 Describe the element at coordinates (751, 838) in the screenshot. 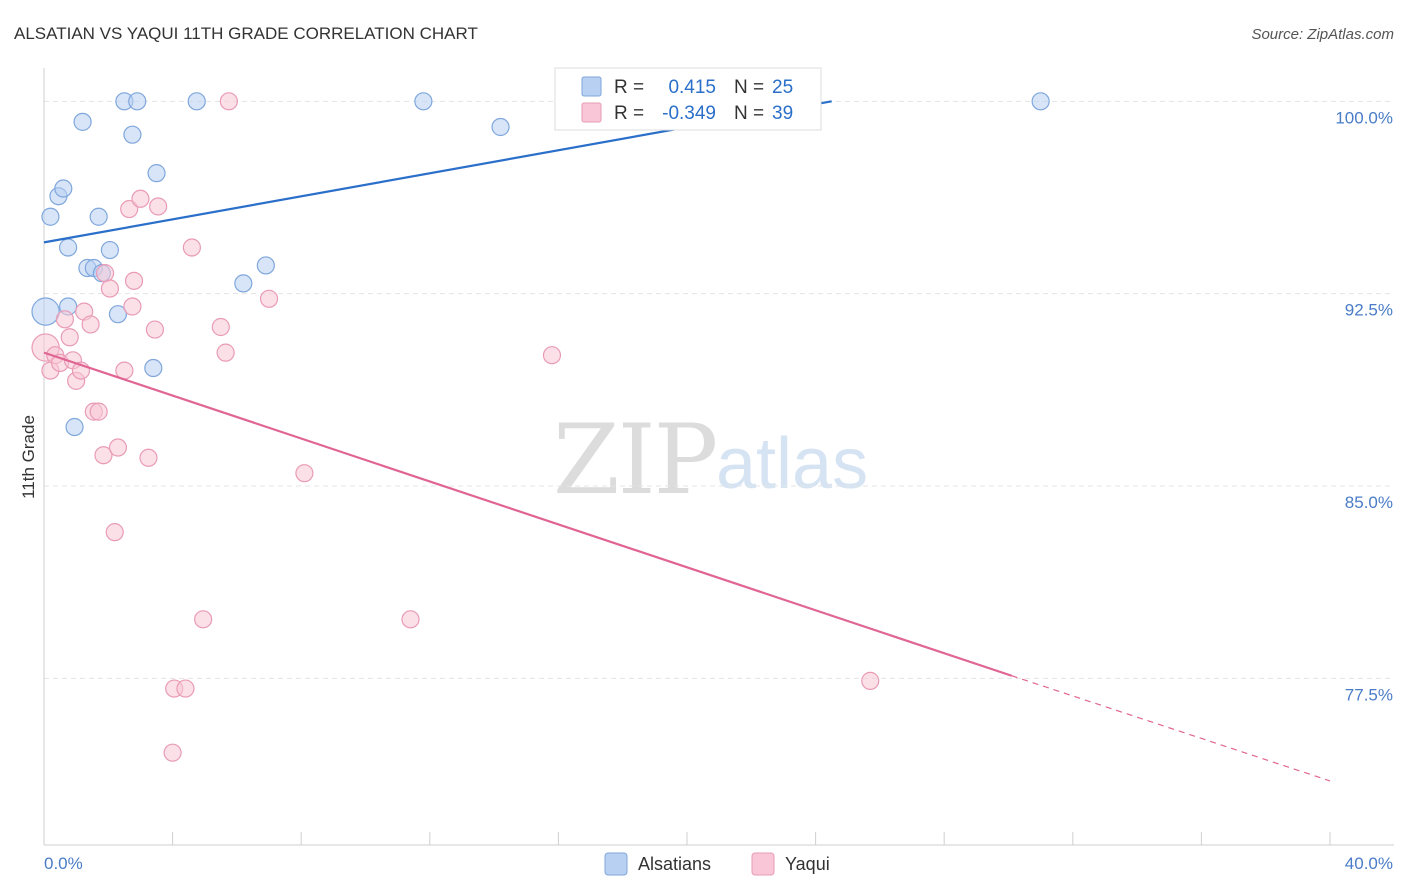

I see `x-axis-ticks` at that location.